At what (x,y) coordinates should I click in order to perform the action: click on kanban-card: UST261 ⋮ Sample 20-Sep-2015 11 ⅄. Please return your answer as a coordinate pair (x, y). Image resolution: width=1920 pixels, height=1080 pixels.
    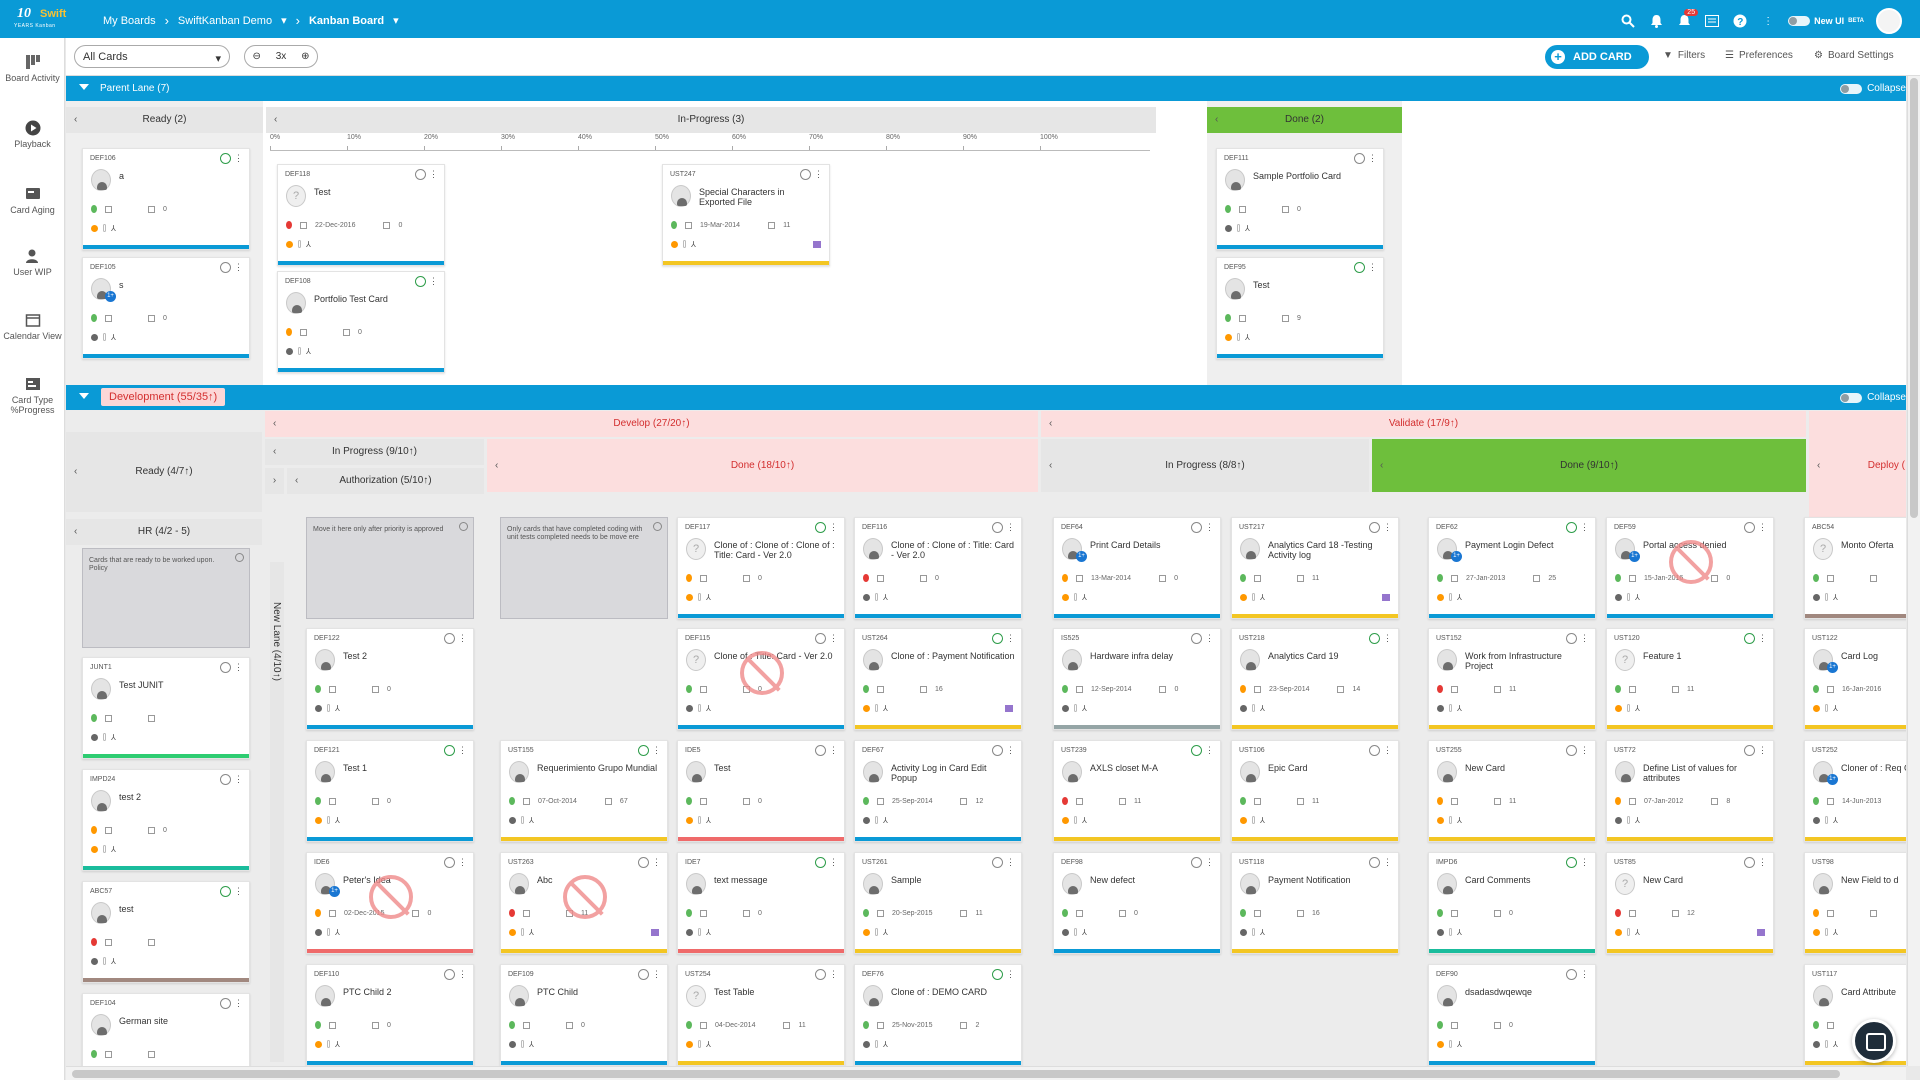
    Looking at the image, I should click on (938, 903).